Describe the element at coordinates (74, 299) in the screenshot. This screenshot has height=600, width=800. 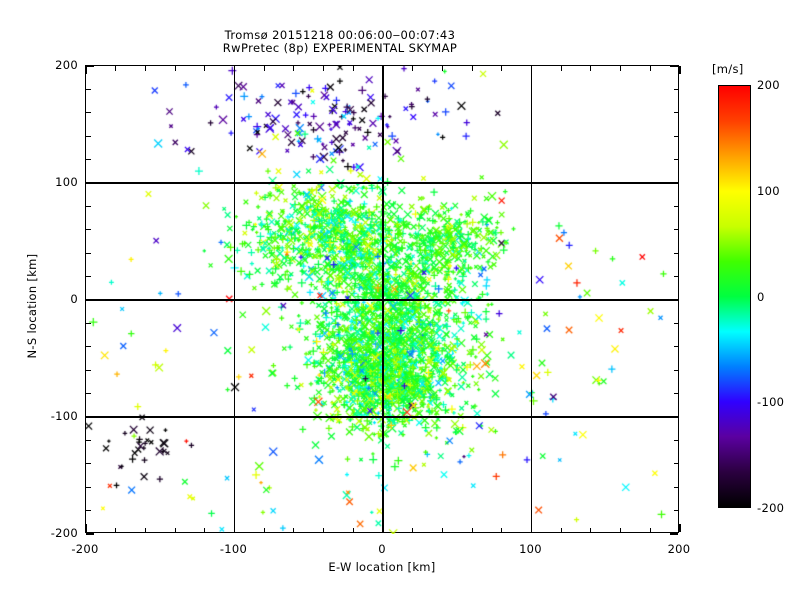
I see `y-tick-label: 0` at that location.